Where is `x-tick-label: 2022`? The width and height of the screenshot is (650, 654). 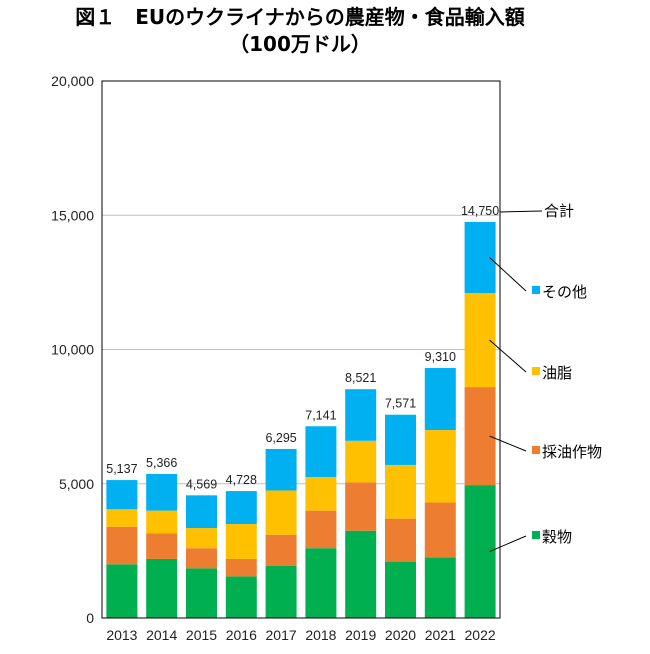
x-tick-label: 2022 is located at coordinates (480, 635).